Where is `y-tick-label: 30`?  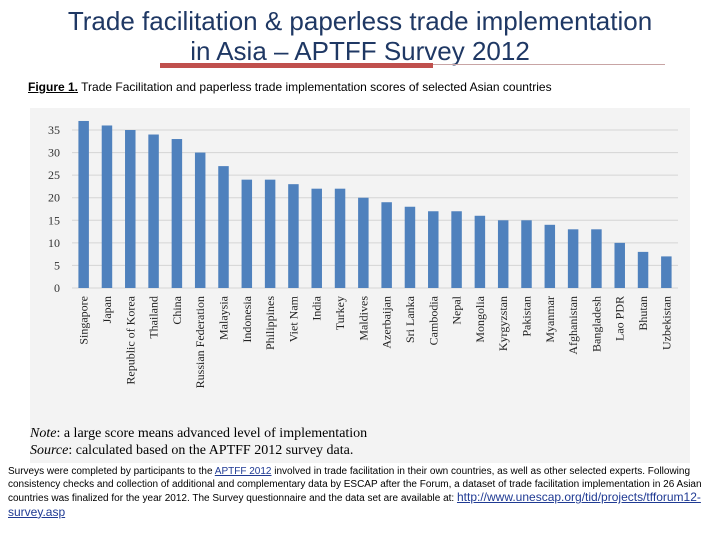
y-tick-label: 30 is located at coordinates (54, 153).